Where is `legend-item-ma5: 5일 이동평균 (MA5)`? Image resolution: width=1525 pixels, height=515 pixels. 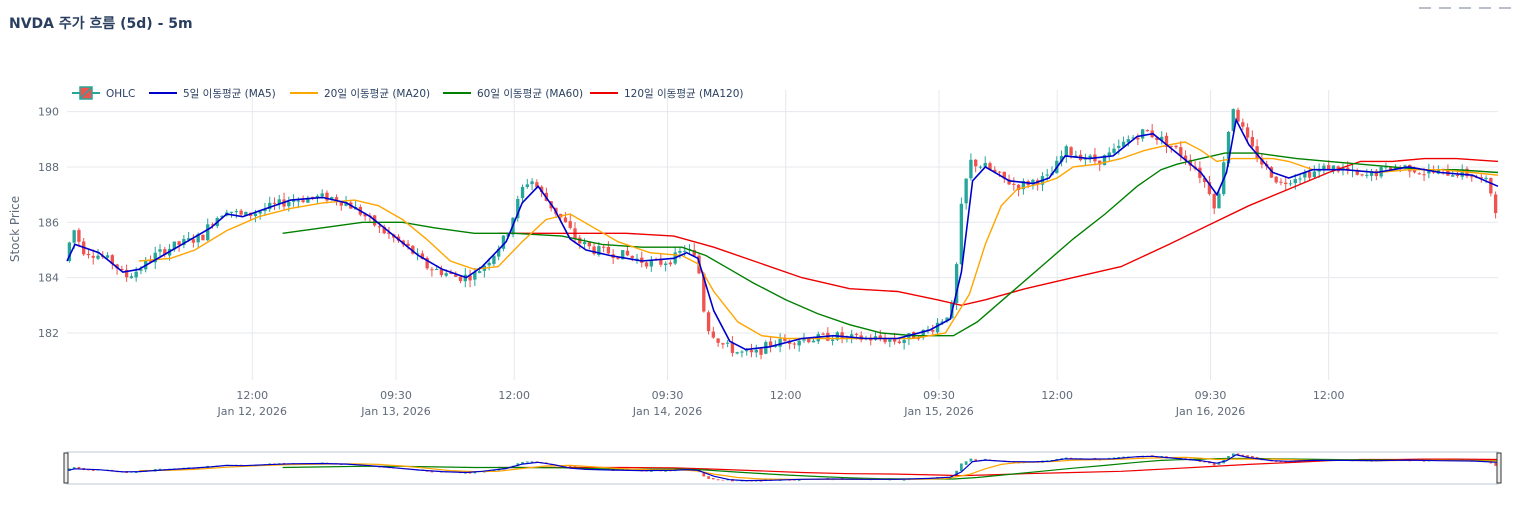
legend-item-ma5: 5일 이동평균 (MA5) is located at coordinates (212, 93).